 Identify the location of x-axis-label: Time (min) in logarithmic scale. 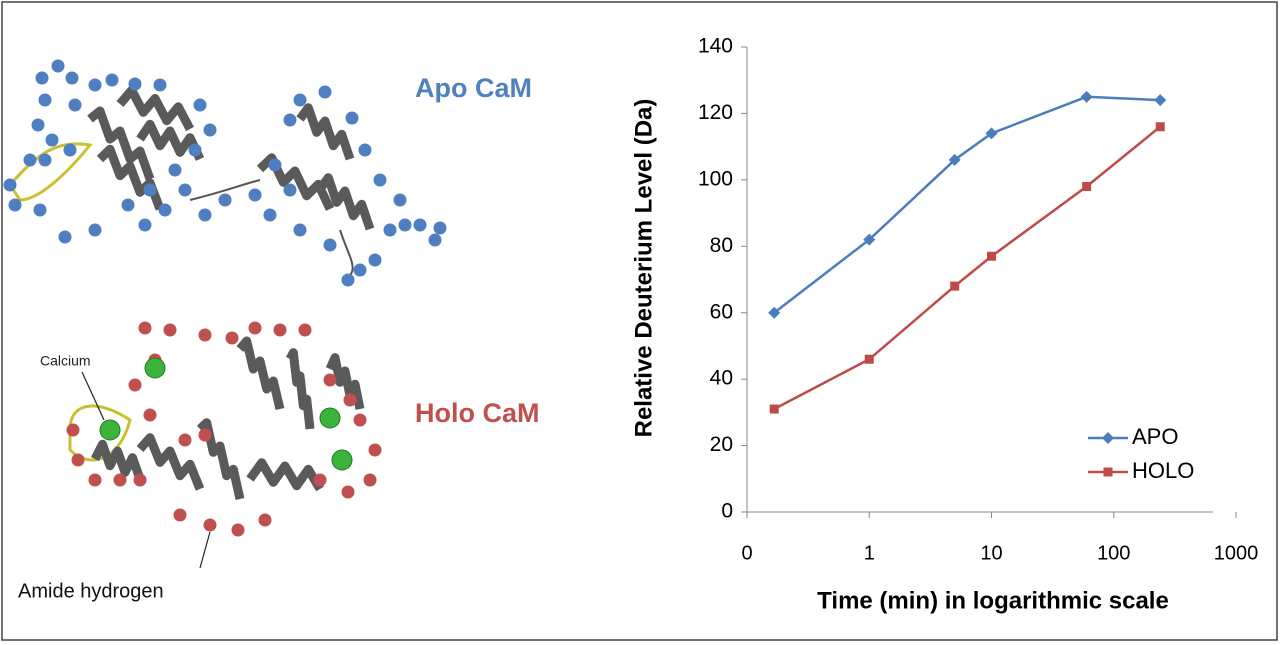
(993, 600).